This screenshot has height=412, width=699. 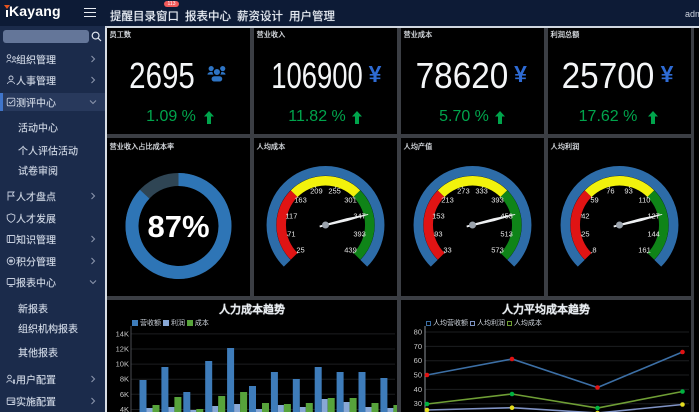 What do you see at coordinates (645, 200) in the screenshot?
I see `svg-text: 110` at bounding box center [645, 200].